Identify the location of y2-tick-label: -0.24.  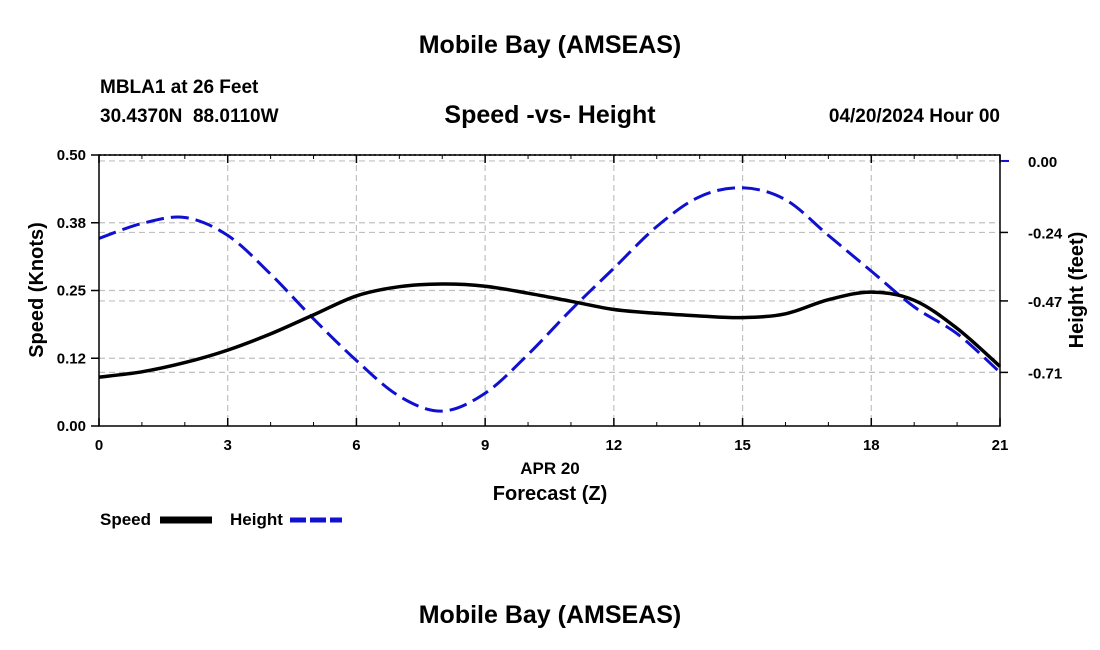
(1045, 233).